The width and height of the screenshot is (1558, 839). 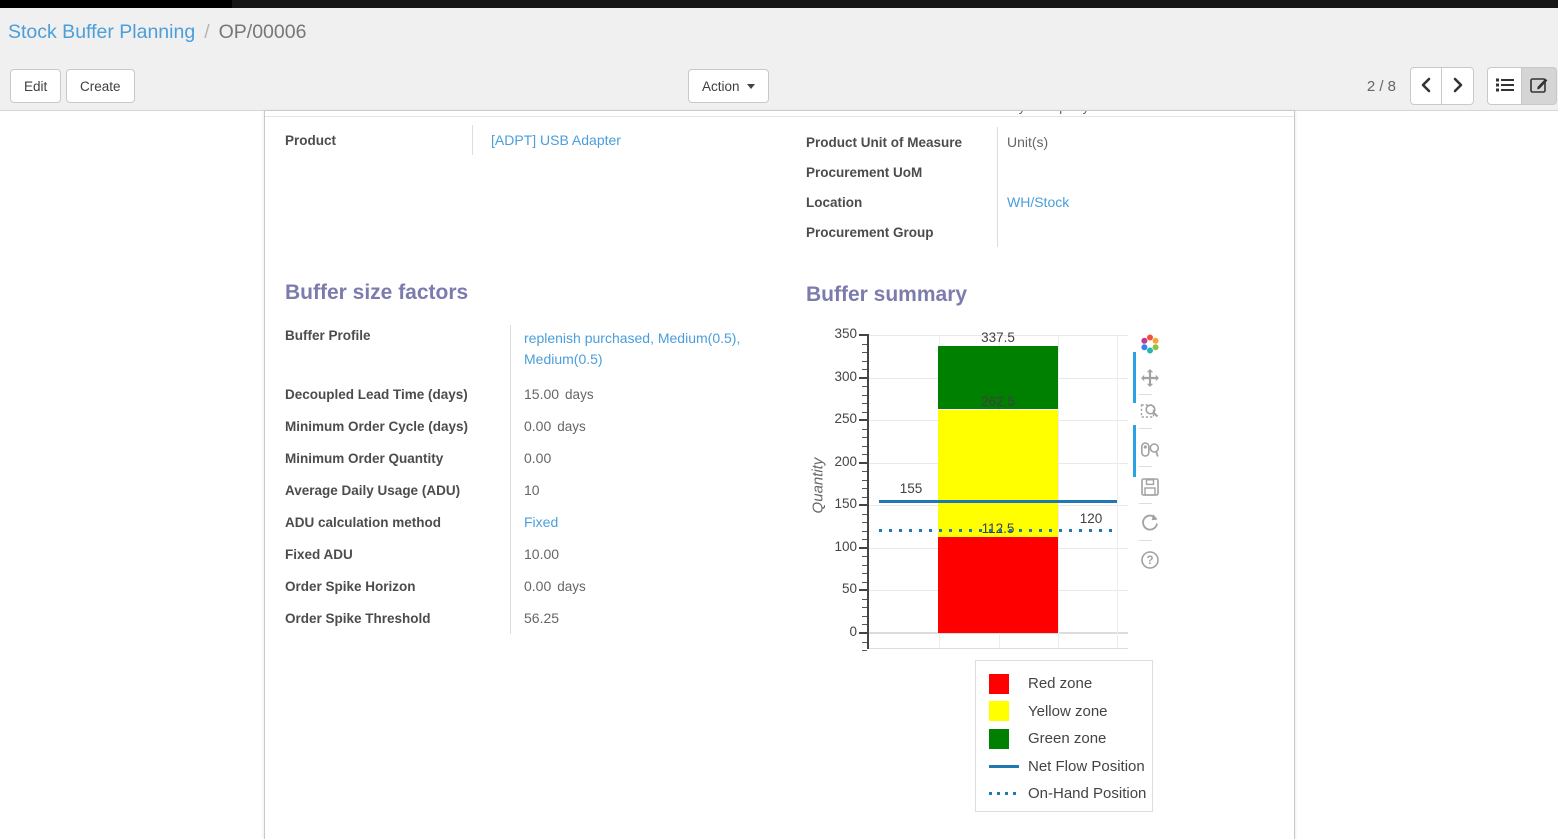 What do you see at coordinates (262, 32) in the screenshot?
I see `breadcrumb-current: OP/00006` at bounding box center [262, 32].